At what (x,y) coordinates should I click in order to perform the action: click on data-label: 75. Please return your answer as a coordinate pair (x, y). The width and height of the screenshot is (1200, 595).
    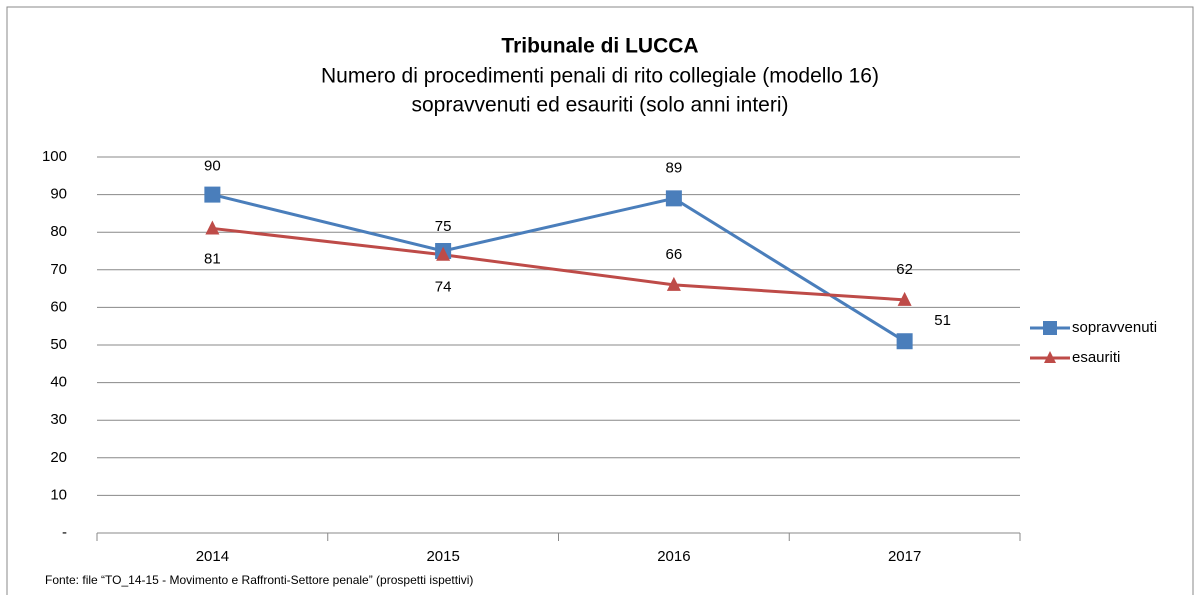
    Looking at the image, I should click on (443, 226).